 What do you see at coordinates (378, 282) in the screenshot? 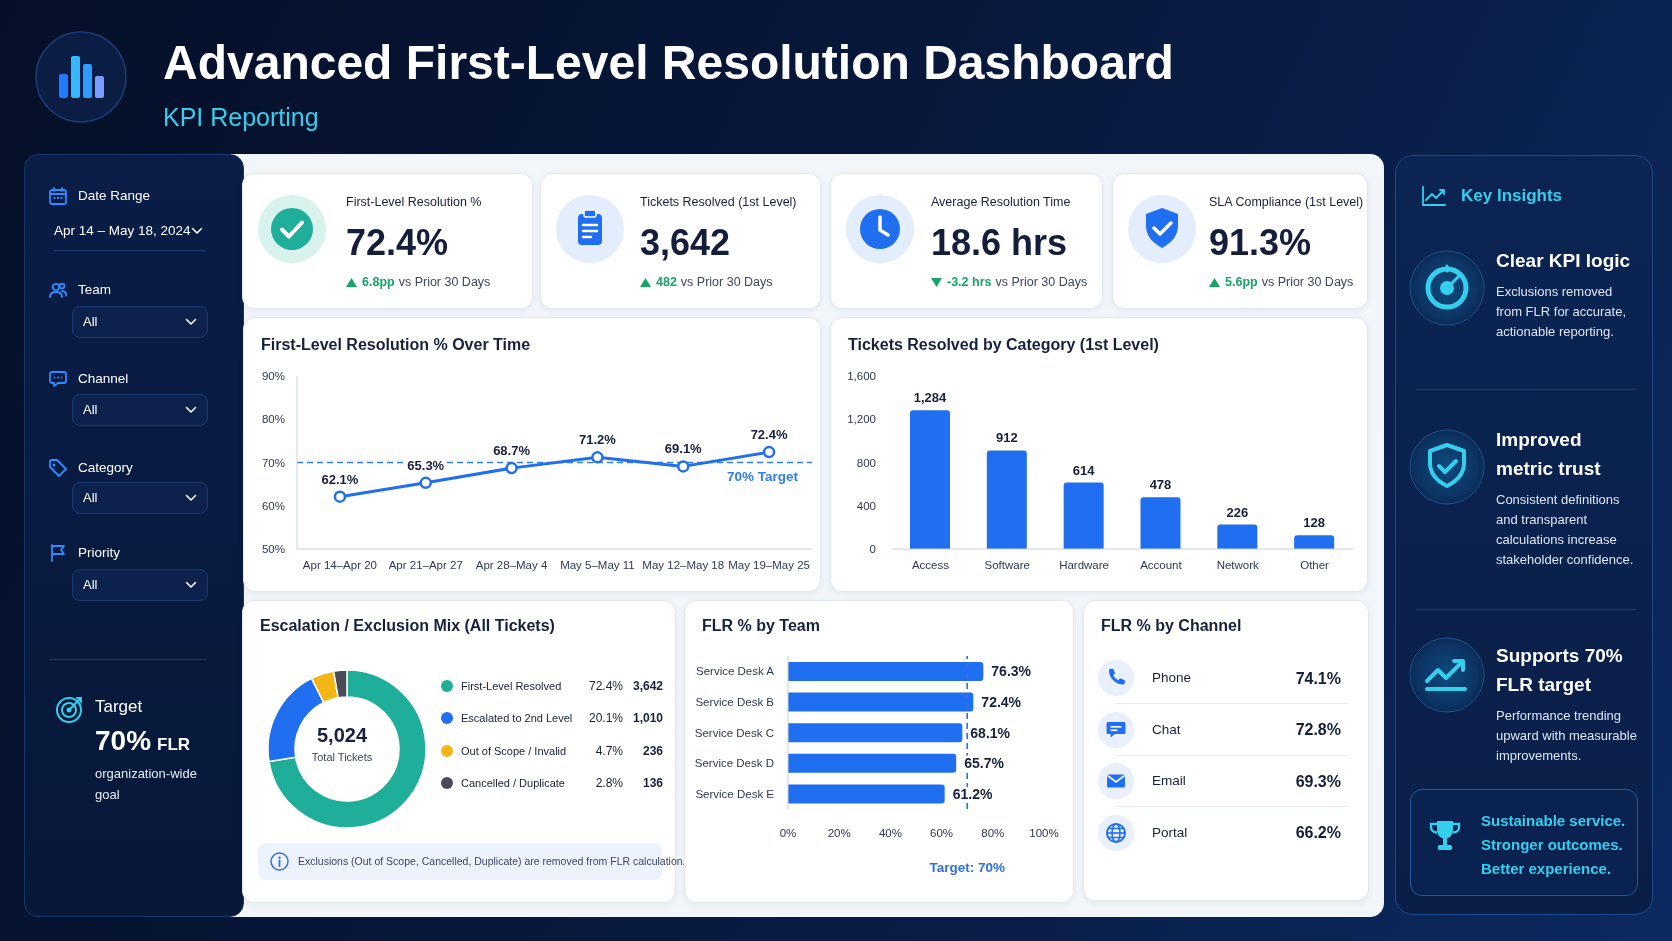
I see `text: 6.8pp` at bounding box center [378, 282].